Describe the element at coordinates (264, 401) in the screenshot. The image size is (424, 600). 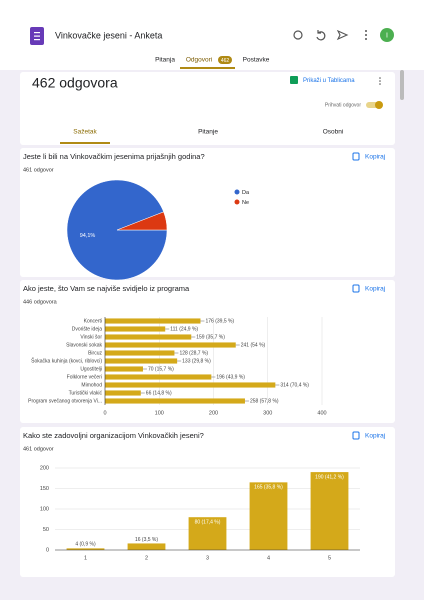
I see `value-label: 258 (57,8 %)` at that location.